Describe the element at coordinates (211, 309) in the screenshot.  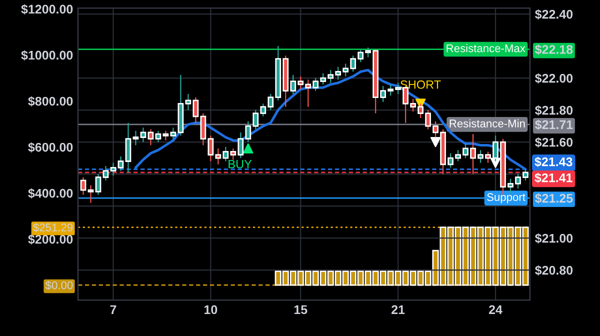
I see `x-tick-label: 10` at that location.